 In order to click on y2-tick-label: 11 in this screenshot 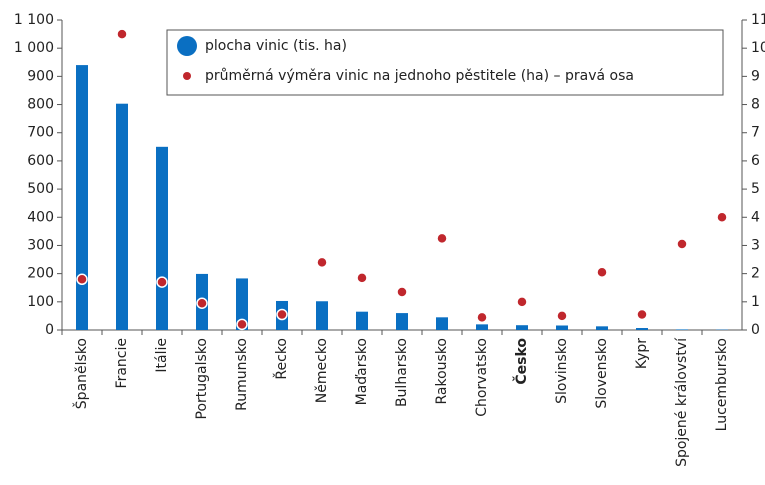, I will do `click(758, 20)`.